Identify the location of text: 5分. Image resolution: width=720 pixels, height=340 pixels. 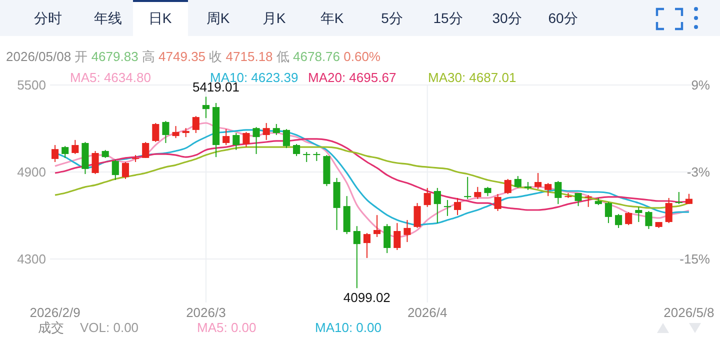
(392, 18).